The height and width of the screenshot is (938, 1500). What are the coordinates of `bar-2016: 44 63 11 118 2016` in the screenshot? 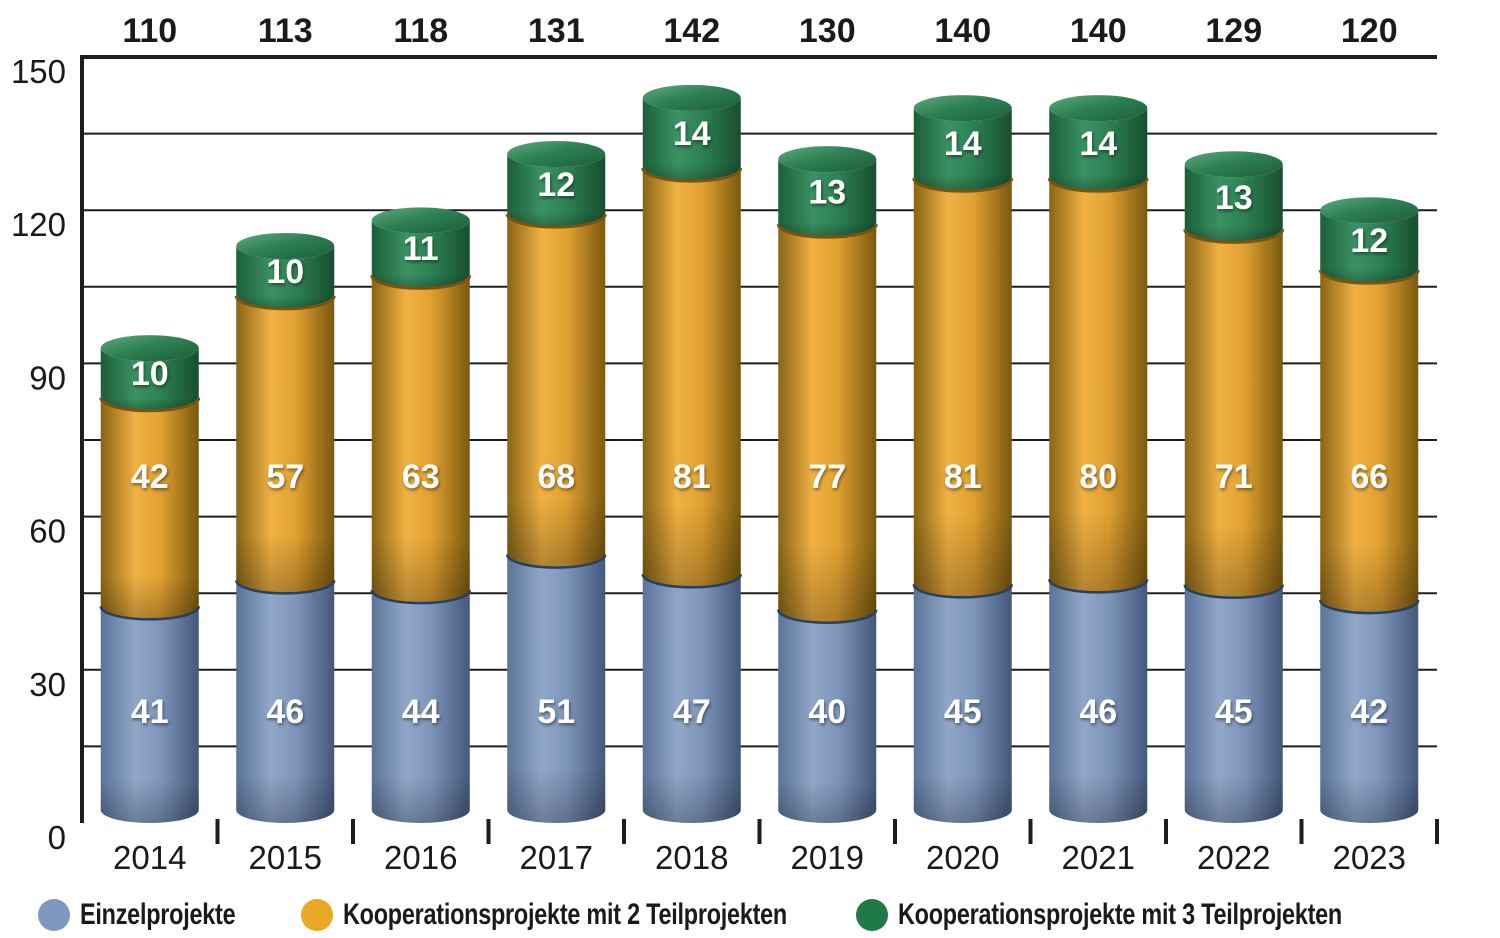 It's located at (421, 444).